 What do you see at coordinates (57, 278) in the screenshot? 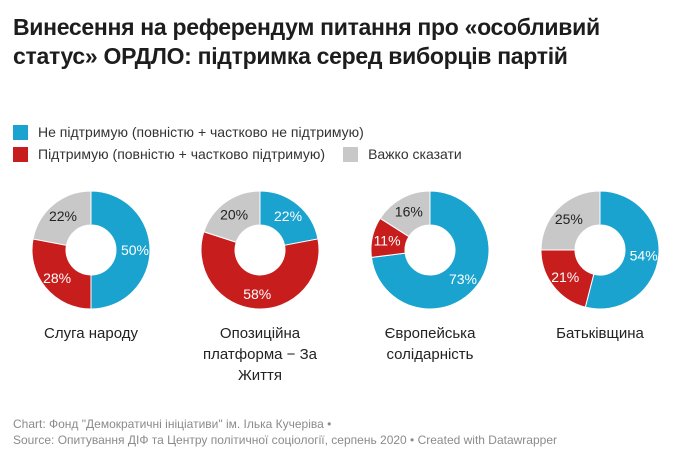
I see `donut-value-label-support: 28%` at bounding box center [57, 278].